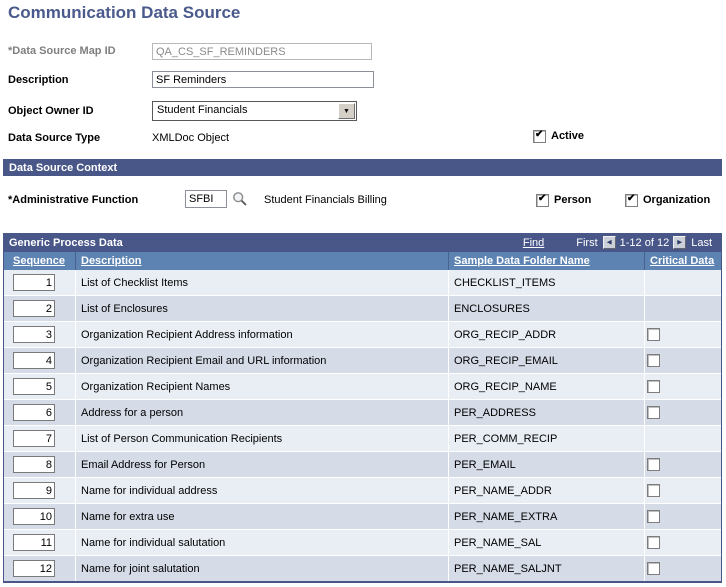 This screenshot has width=726, height=587. What do you see at coordinates (38, 80) in the screenshot?
I see `description-label: Description` at bounding box center [38, 80].